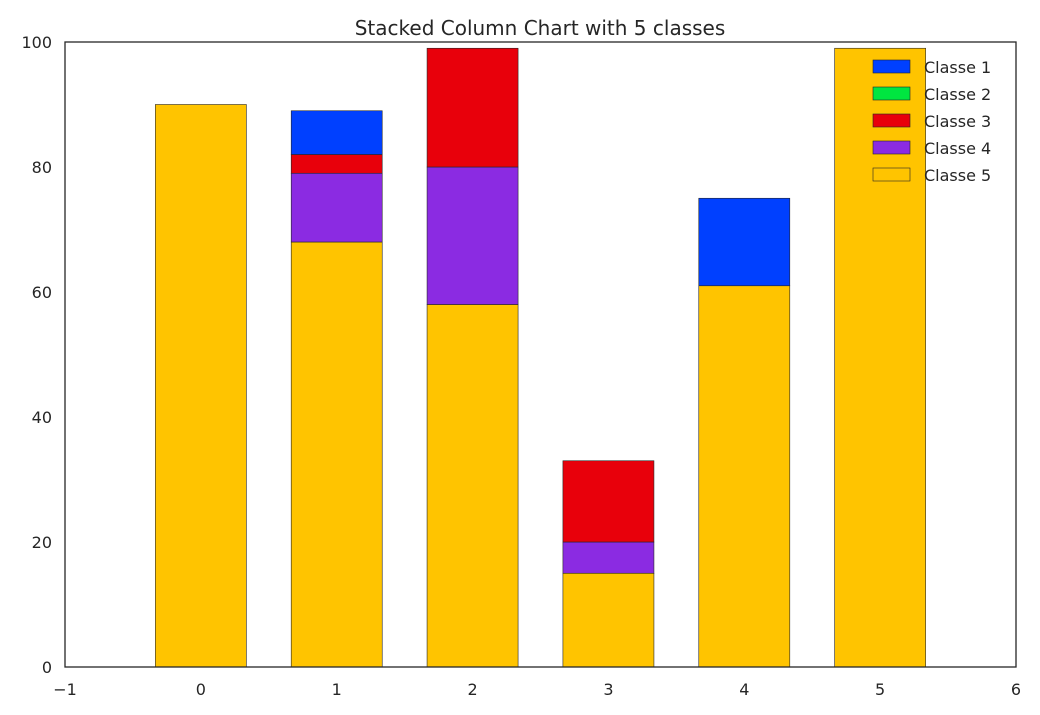  I want to click on chart-title: Stacked Column Chart with 5 classes, so click(540, 28).